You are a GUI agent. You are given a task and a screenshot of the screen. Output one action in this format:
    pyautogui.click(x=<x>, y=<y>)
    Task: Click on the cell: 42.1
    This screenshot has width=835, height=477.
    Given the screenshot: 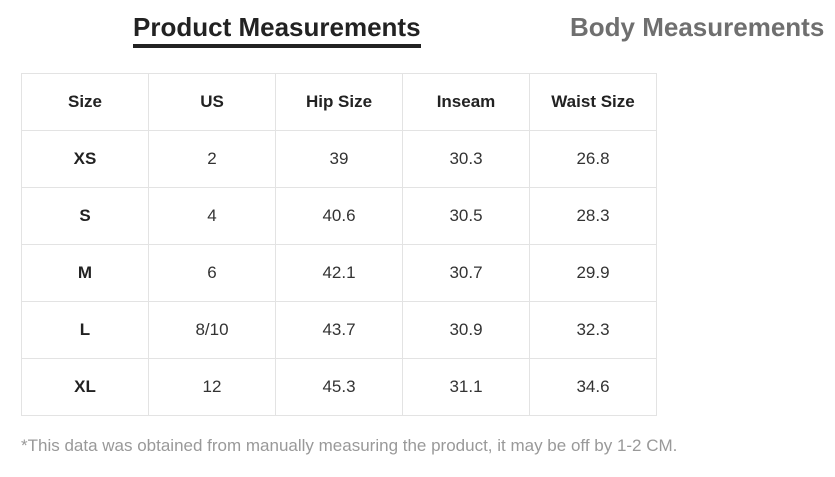 What is the action you would take?
    pyautogui.click(x=339, y=273)
    